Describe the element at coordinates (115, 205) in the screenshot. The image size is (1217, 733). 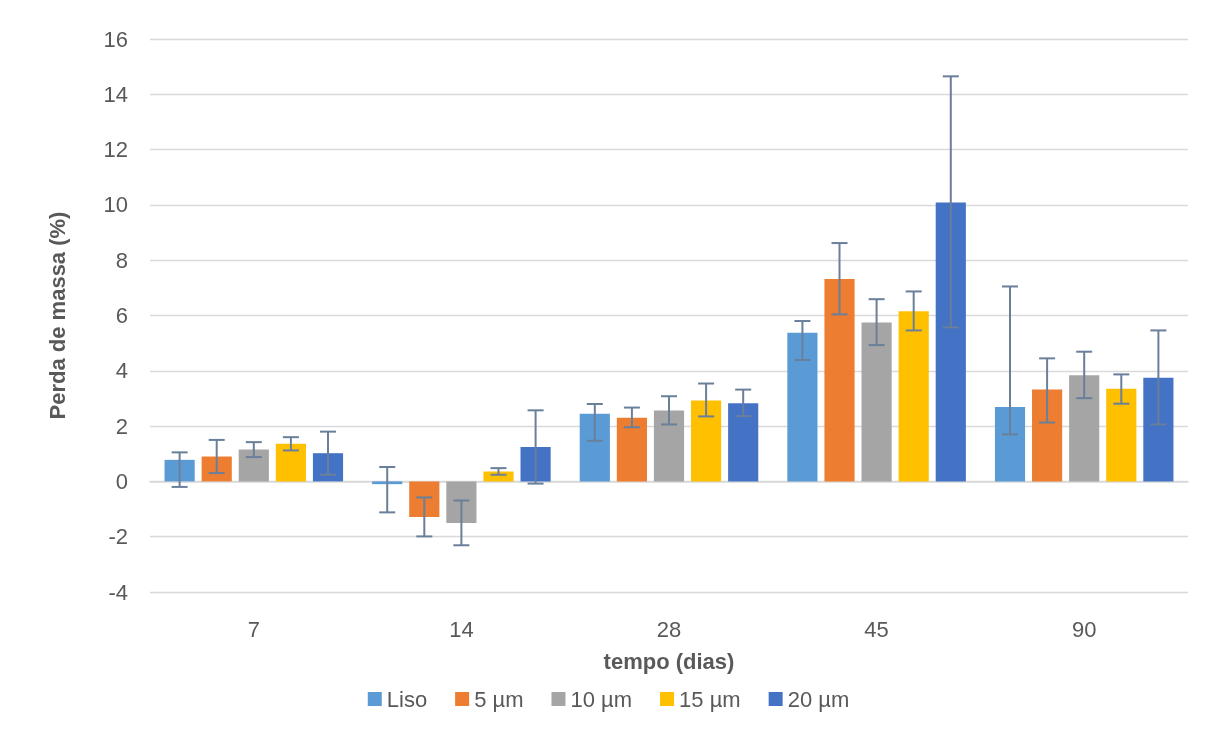
I see `y-tick-label: 10` at that location.